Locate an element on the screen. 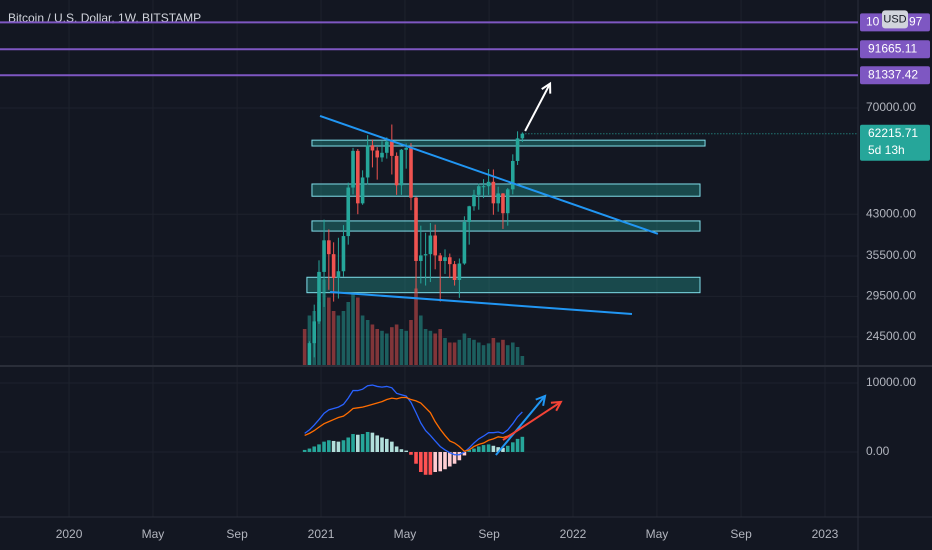  macd-tick-label: 10000.00 is located at coordinates (891, 382).